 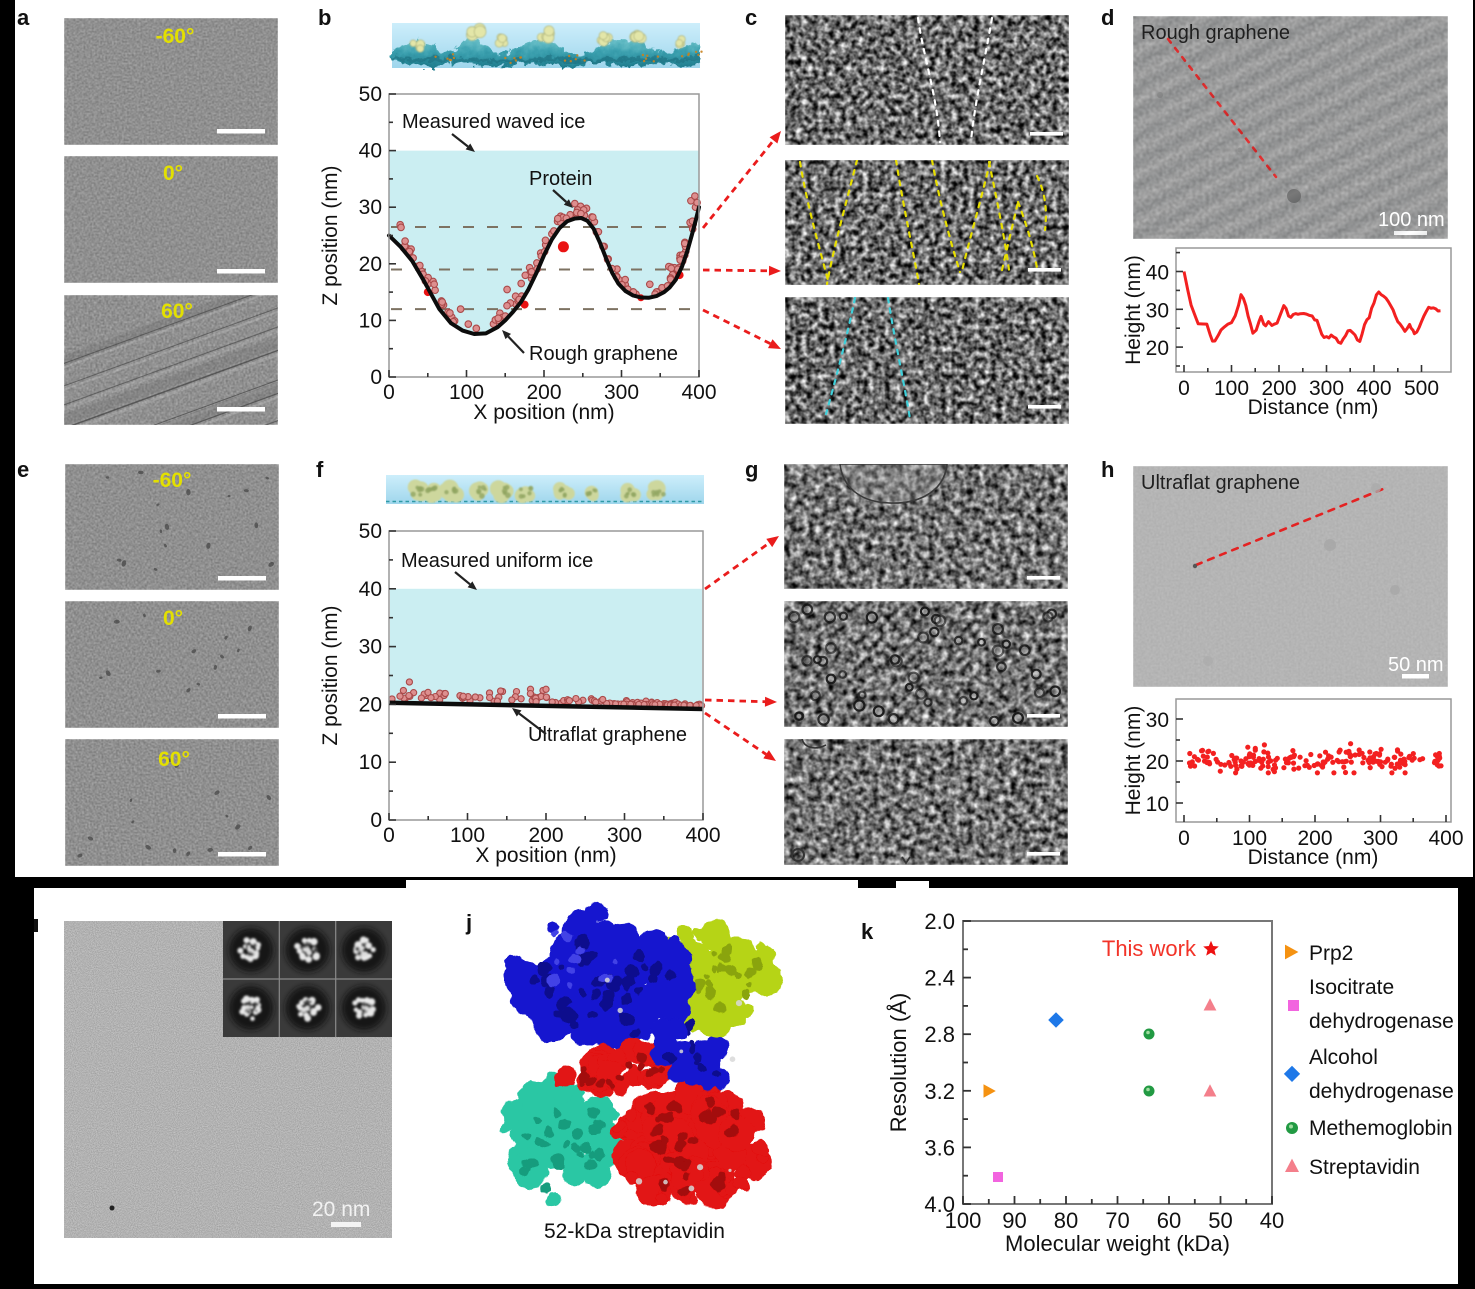 What do you see at coordinates (1351, 987) in the screenshot?
I see `svg-text: Isocitrate` at bounding box center [1351, 987].